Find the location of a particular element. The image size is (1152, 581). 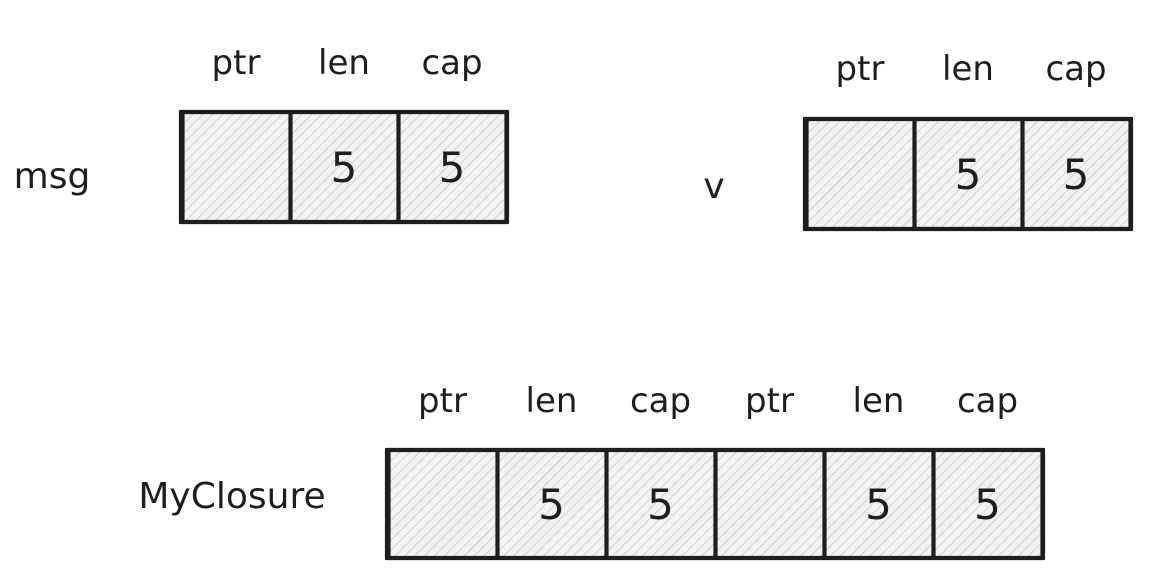

cell-myclosure-5: cap 5 is located at coordinates (987, 470).